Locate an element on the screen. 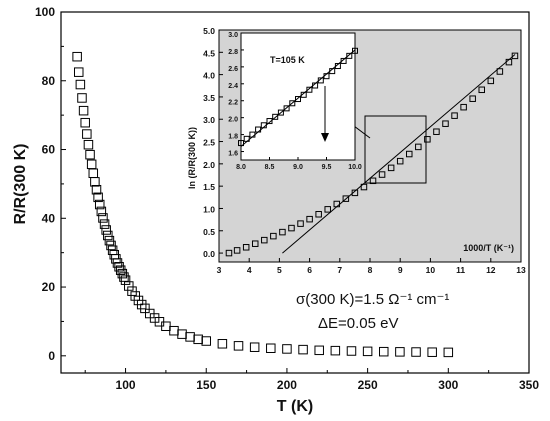 The image size is (550, 421). y-tick-label: 5.0 is located at coordinates (209, 31).